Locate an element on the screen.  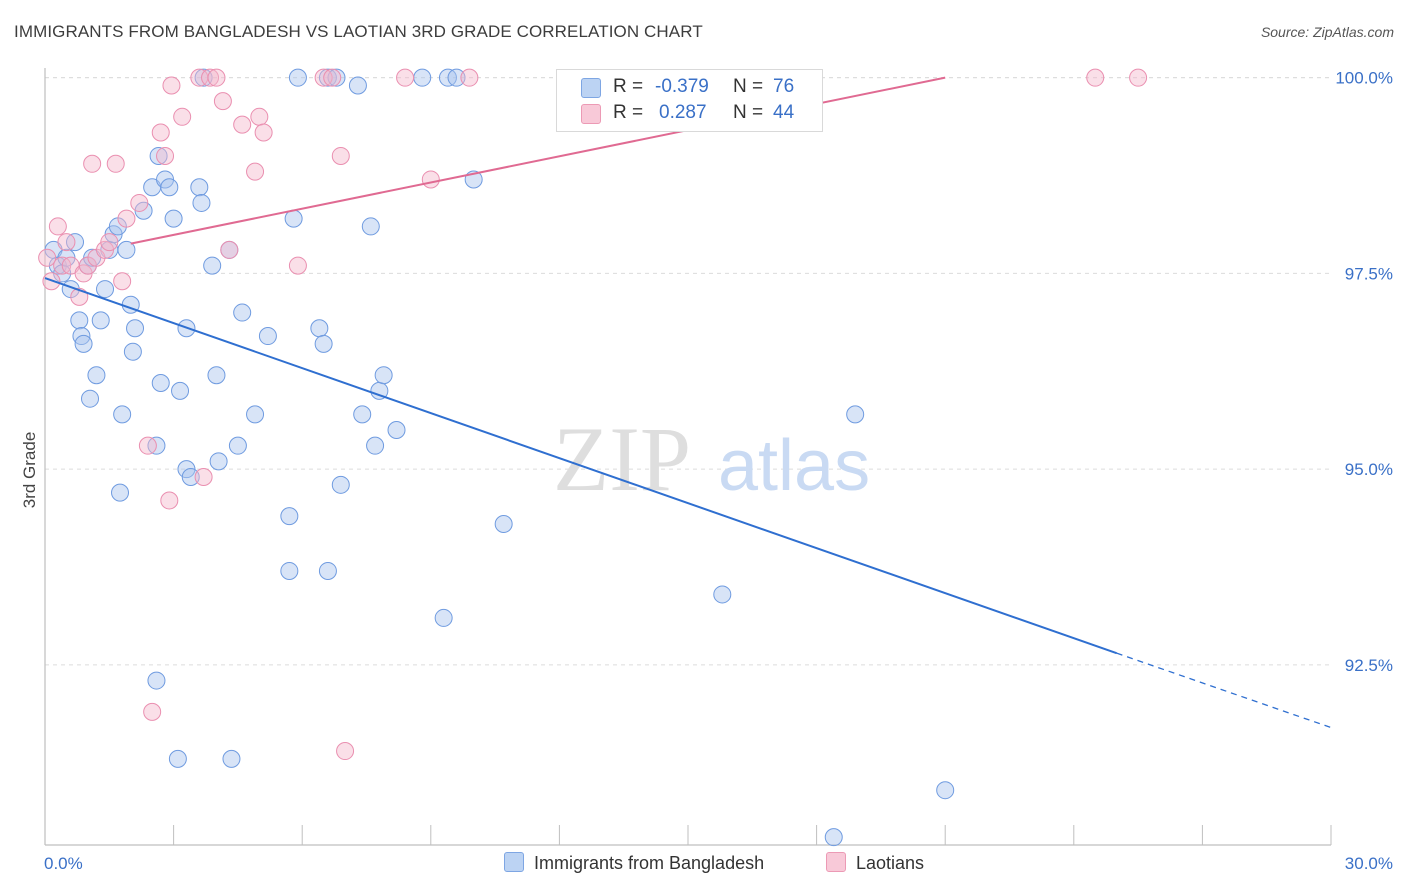
y-tick-label: 95.0% is located at coordinates (1369, 469).